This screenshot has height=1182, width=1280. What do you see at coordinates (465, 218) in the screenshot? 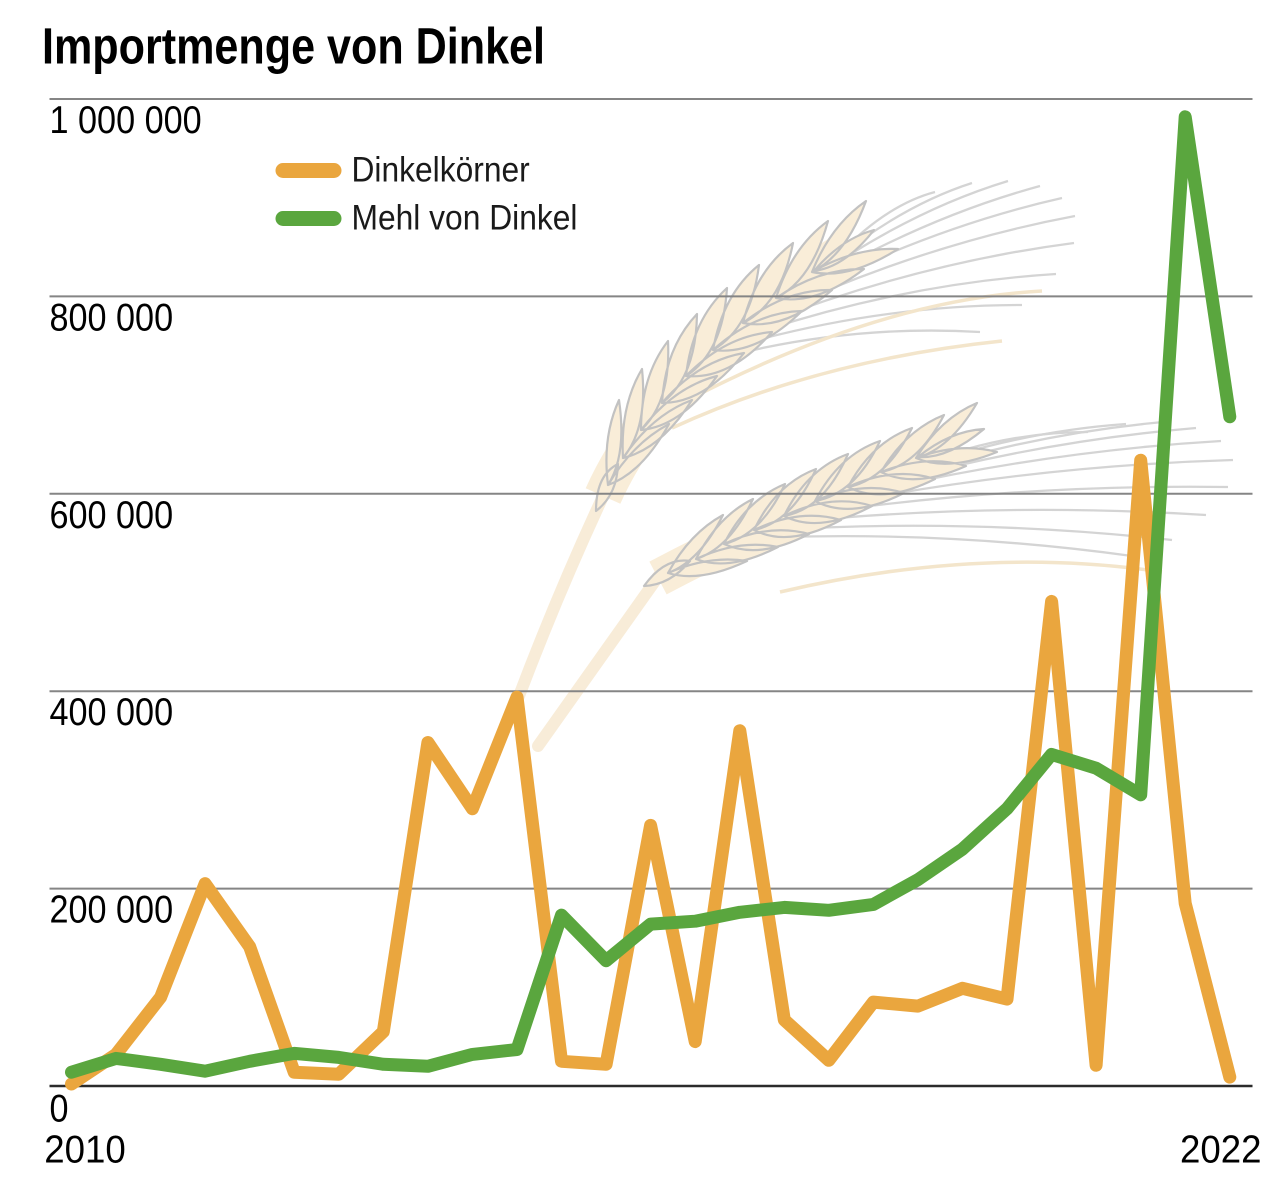
I see `svg-text: Mehl von Dinkel` at bounding box center [465, 218].